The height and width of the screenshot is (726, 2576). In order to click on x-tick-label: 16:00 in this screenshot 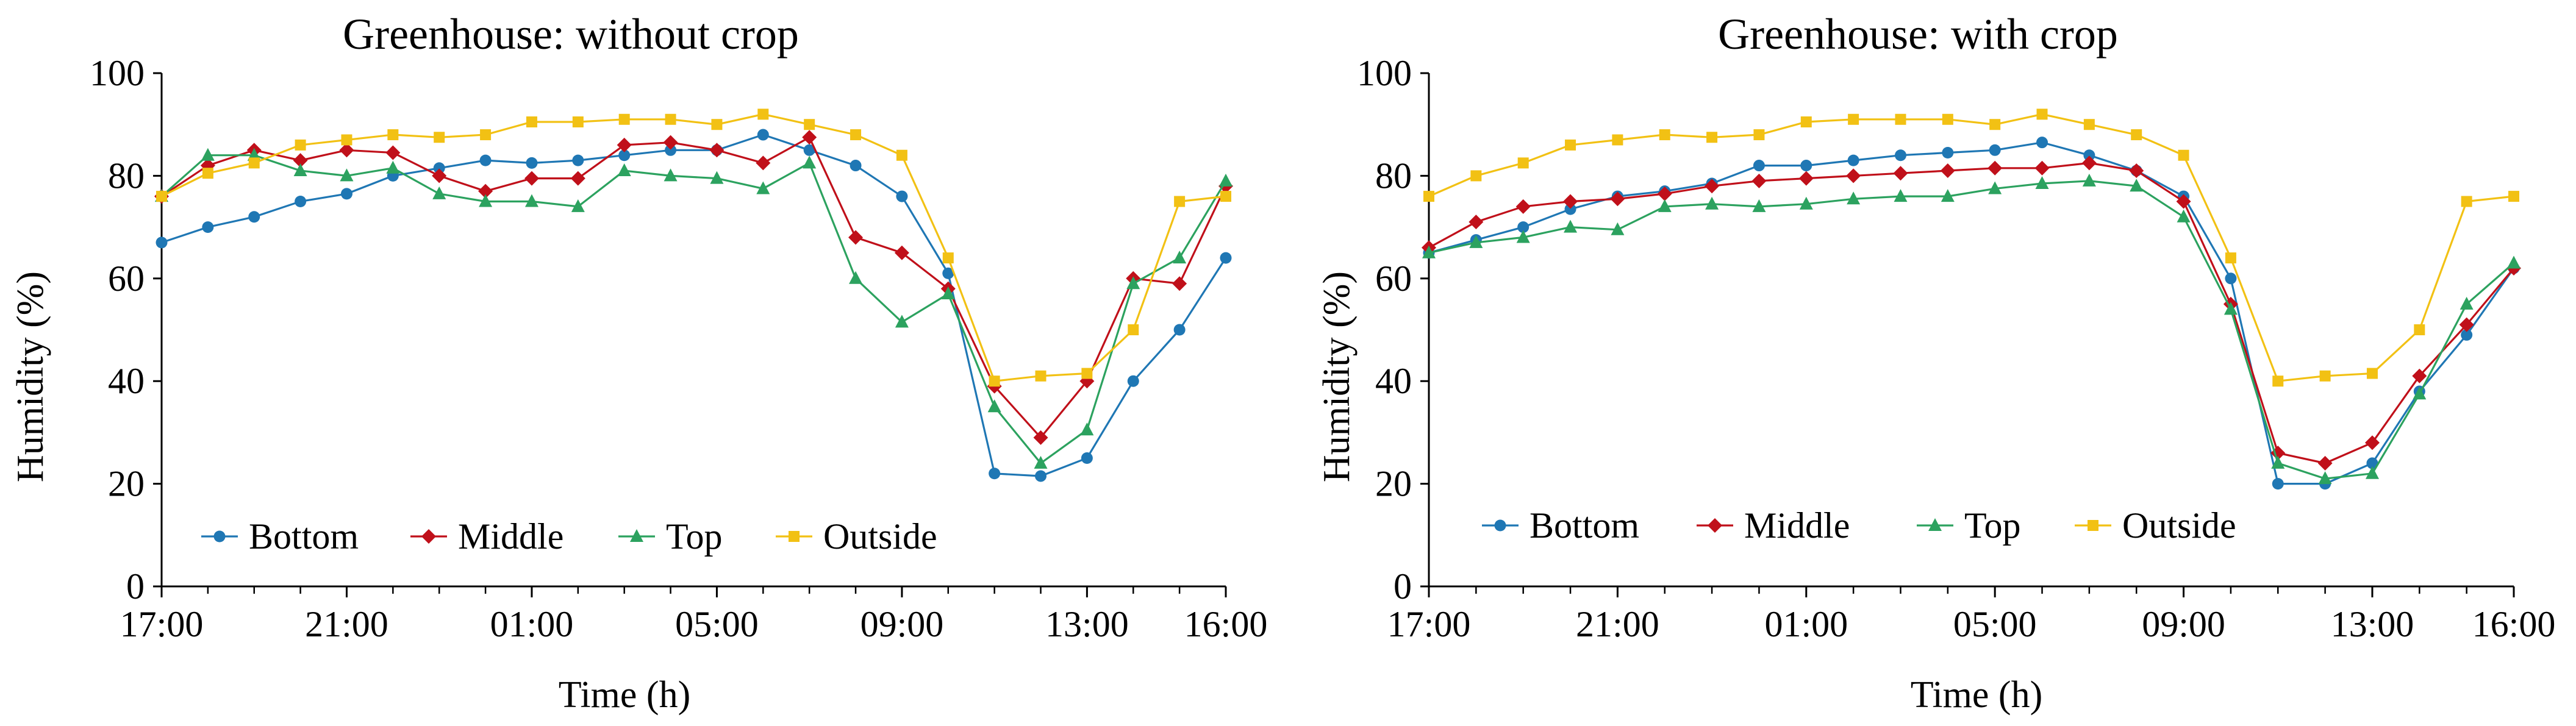, I will do `click(1226, 624)`.